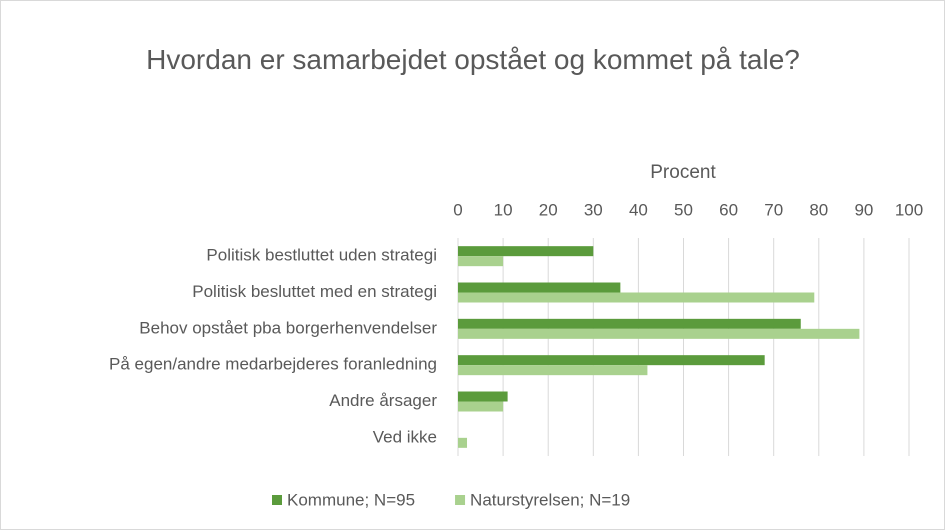  What do you see at coordinates (351, 499) in the screenshot?
I see `legend-label: Kommune; N=95` at bounding box center [351, 499].